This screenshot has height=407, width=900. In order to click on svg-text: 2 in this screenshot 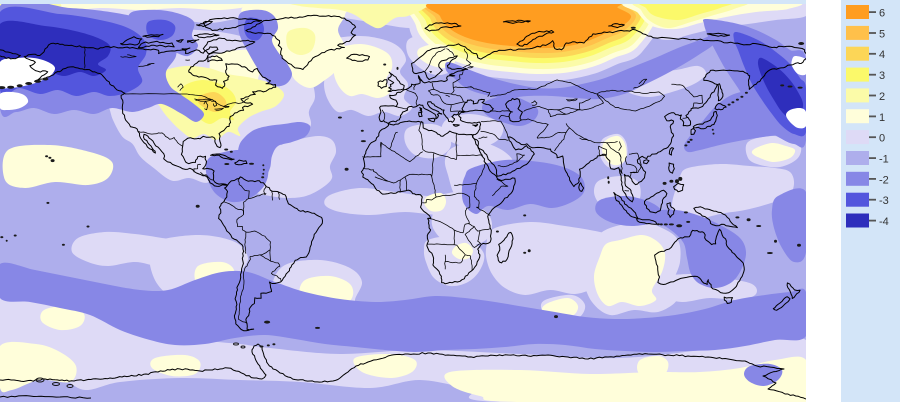, I will do `click(882, 97)`.